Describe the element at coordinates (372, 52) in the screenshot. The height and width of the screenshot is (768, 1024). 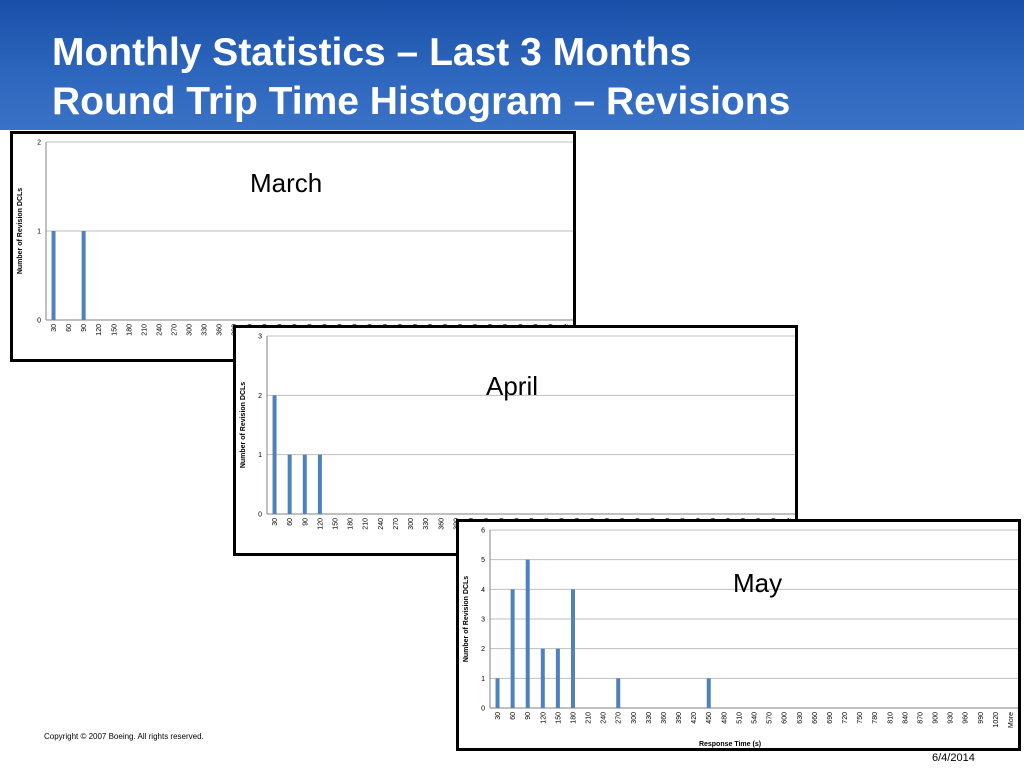
I see `slide-title-line1: Monthly Statistics – Last 3 Months` at that location.